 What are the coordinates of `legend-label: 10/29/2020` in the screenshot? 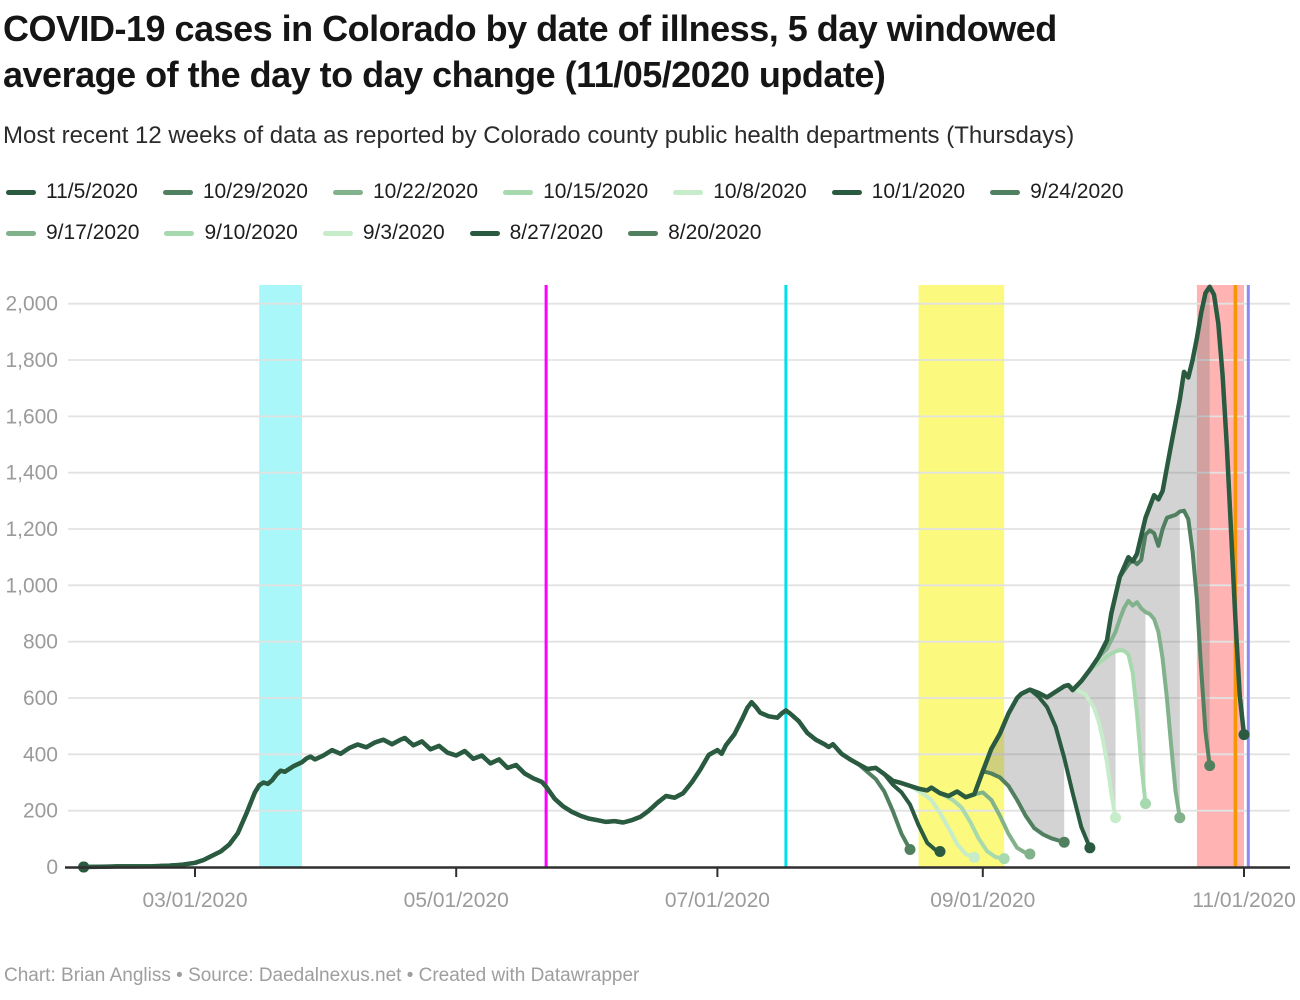 It's located at (255, 191).